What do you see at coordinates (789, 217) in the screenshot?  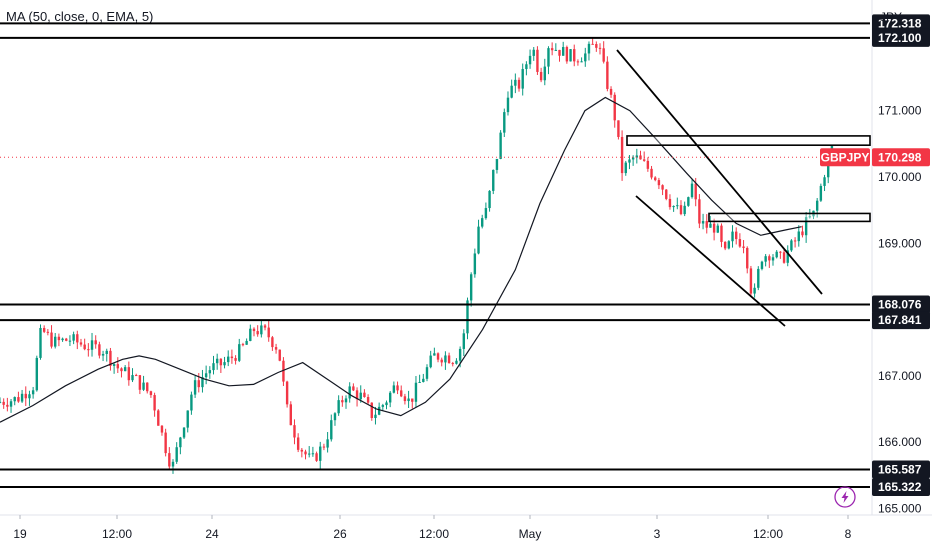 I see `zone-rect` at bounding box center [789, 217].